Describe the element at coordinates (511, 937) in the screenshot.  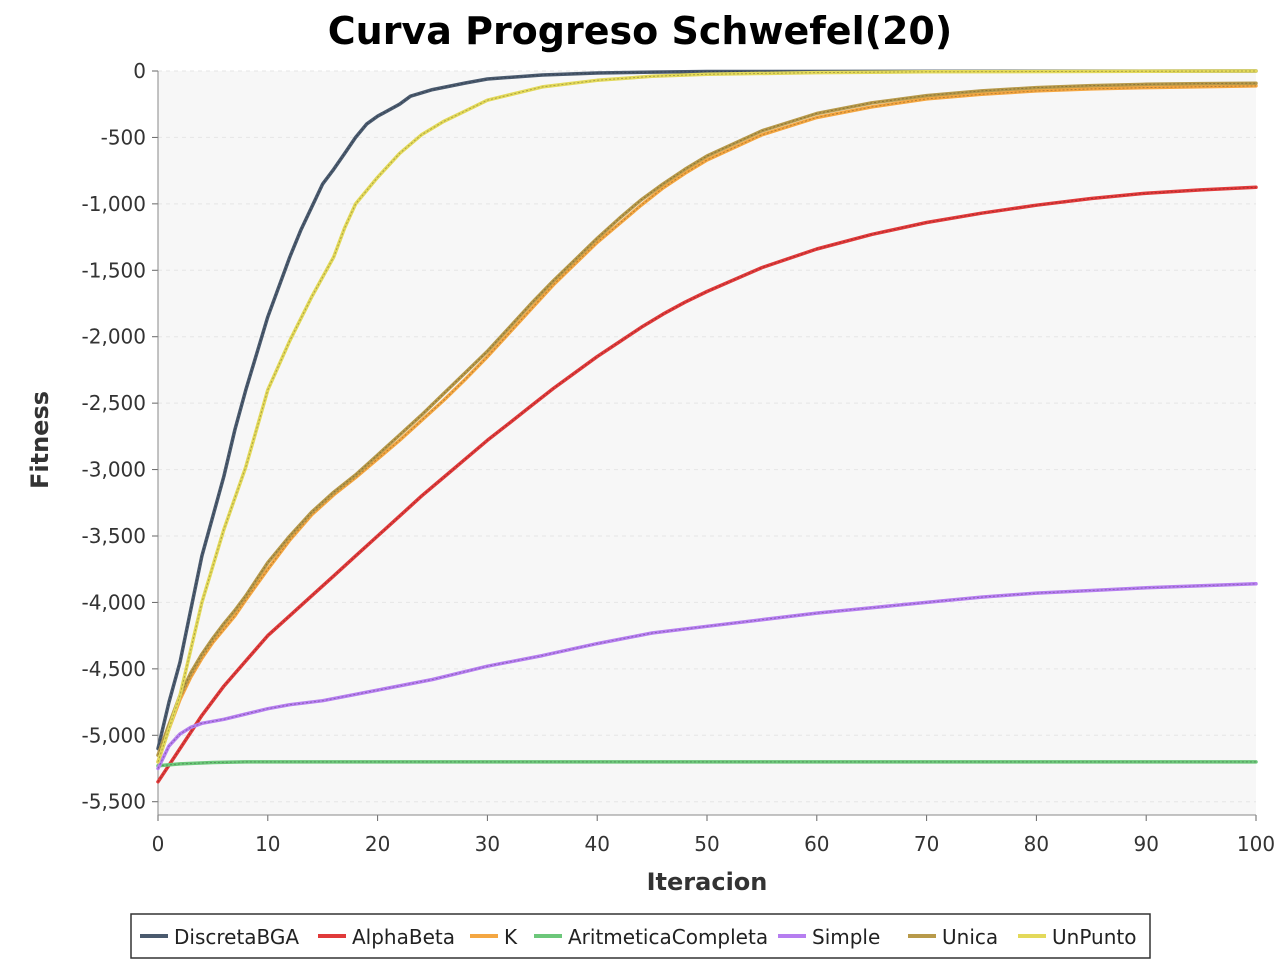
I see `legend-label-k: K` at that location.